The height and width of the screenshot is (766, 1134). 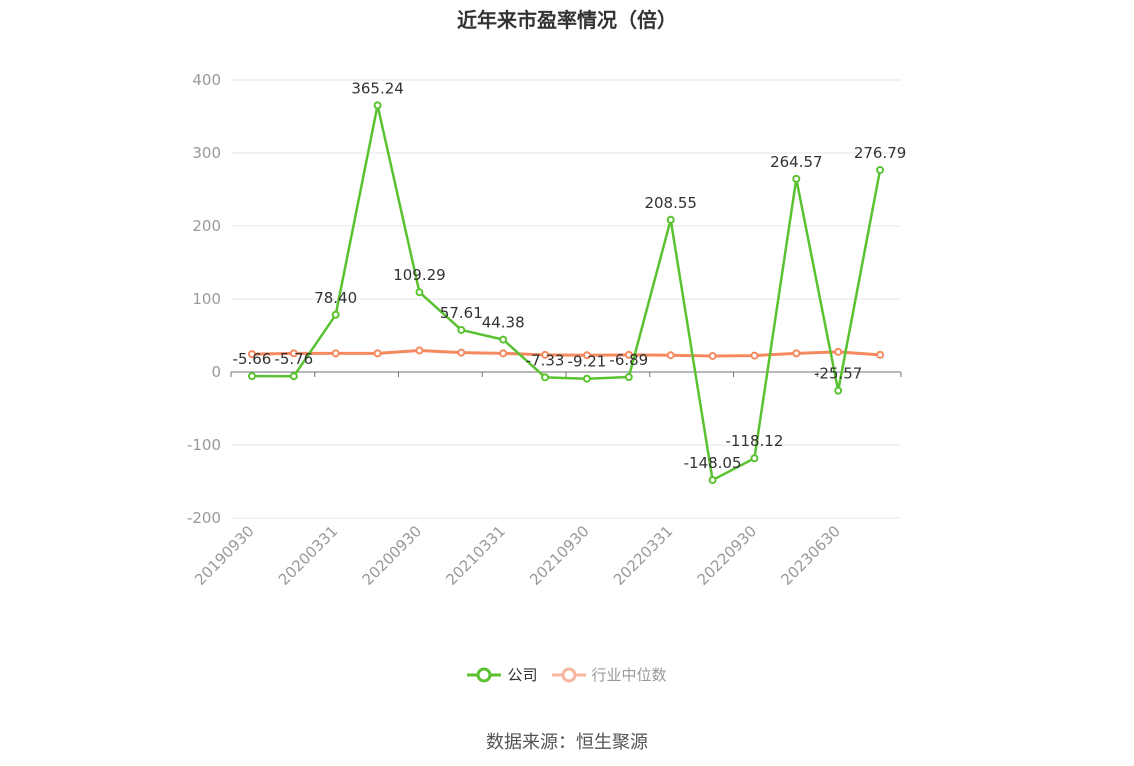 I want to click on company-data-label: -6.89, so click(x=628, y=360).